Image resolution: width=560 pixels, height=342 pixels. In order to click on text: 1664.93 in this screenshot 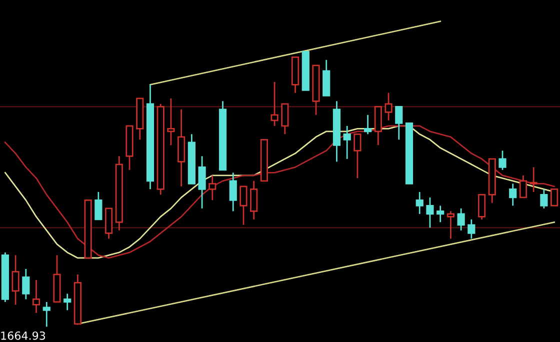, I will do `click(23, 335)`.